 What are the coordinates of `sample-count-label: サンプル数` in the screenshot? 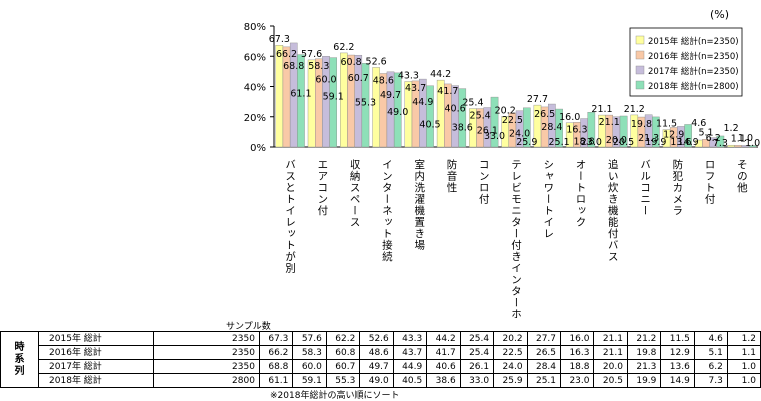 It's located at (248, 327).